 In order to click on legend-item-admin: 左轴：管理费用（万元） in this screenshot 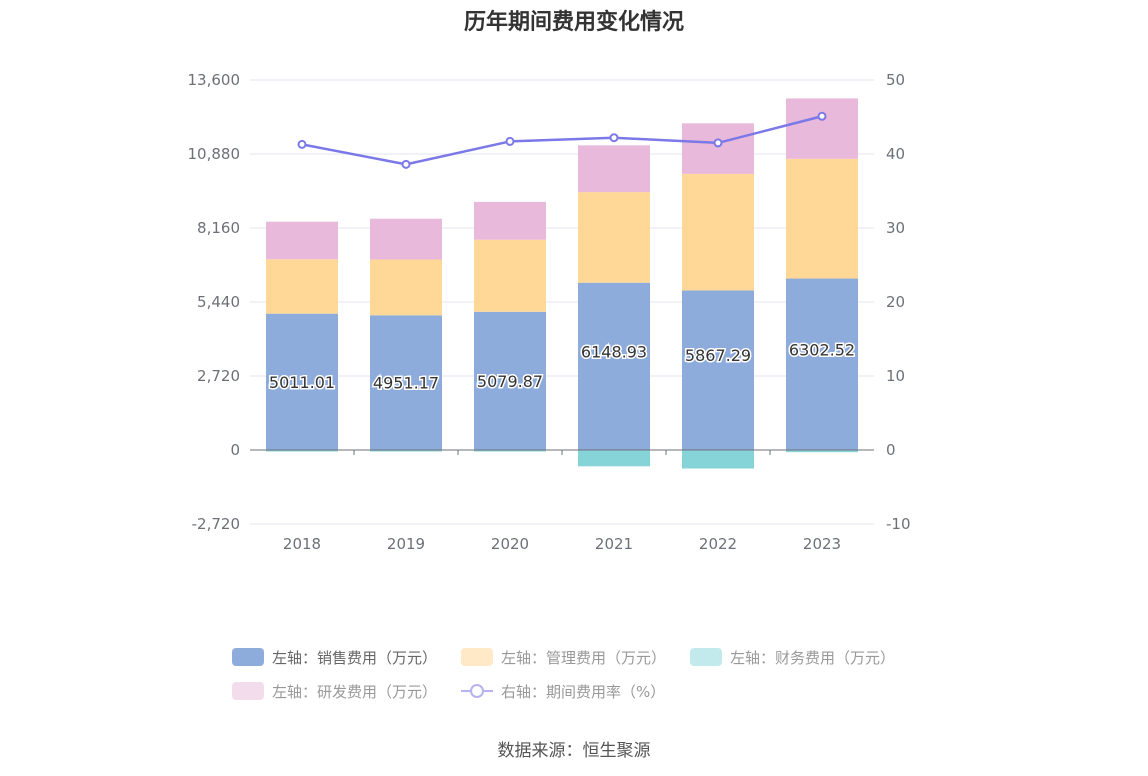, I will do `click(563, 657)`.